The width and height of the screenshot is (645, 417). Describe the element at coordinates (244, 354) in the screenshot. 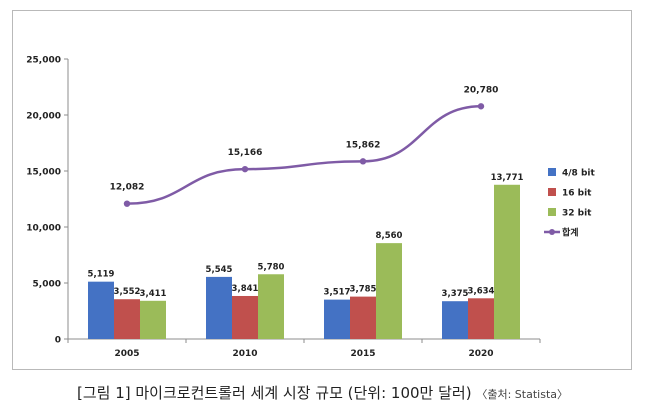

I see `x-tick-label: 2010` at that location.